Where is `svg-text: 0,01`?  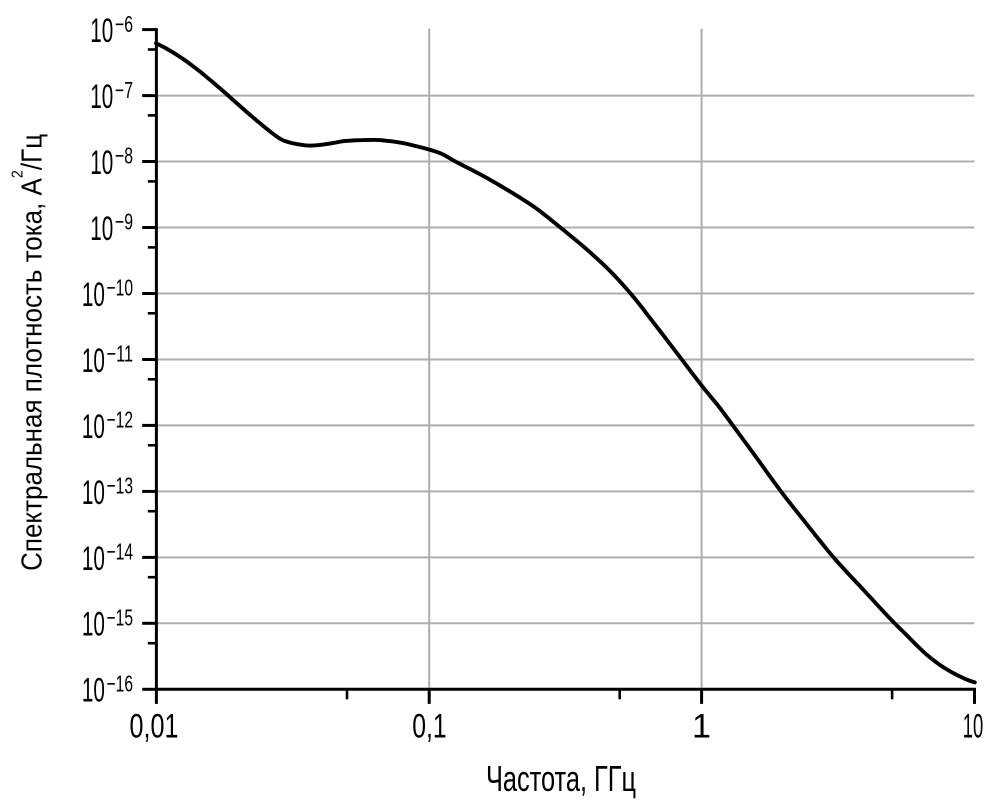 svg-text: 0,01 is located at coordinates (154, 727).